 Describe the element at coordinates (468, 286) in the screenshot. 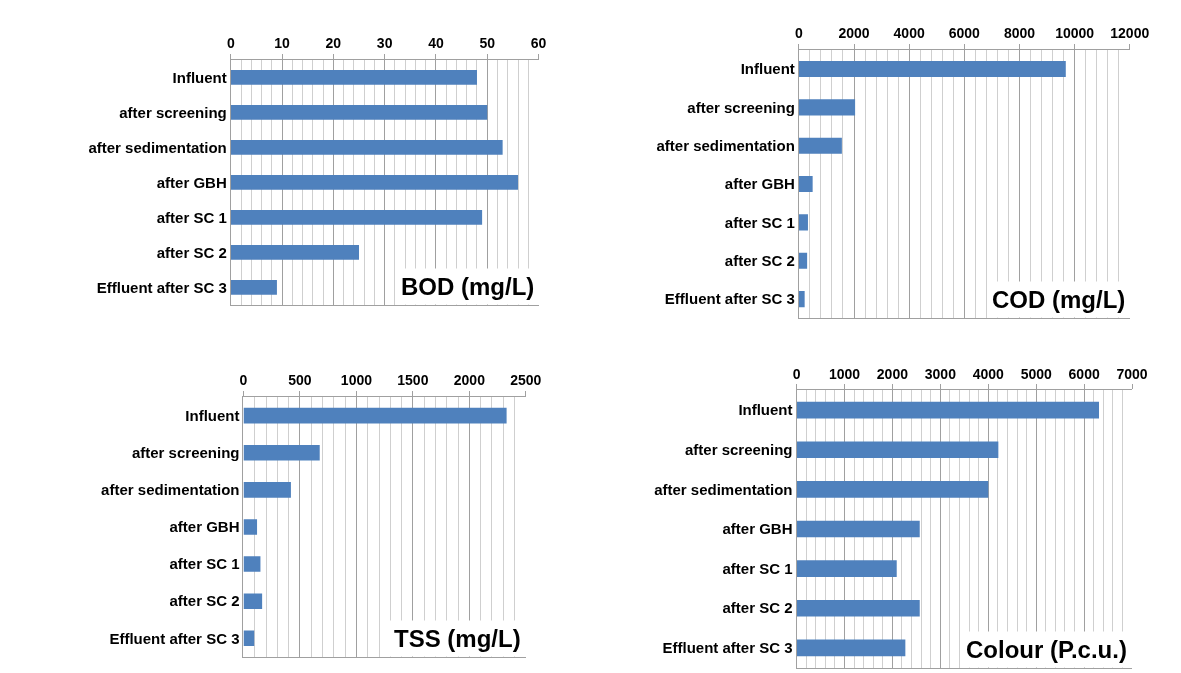

I see `text: BOD (mg/L)` at that location.